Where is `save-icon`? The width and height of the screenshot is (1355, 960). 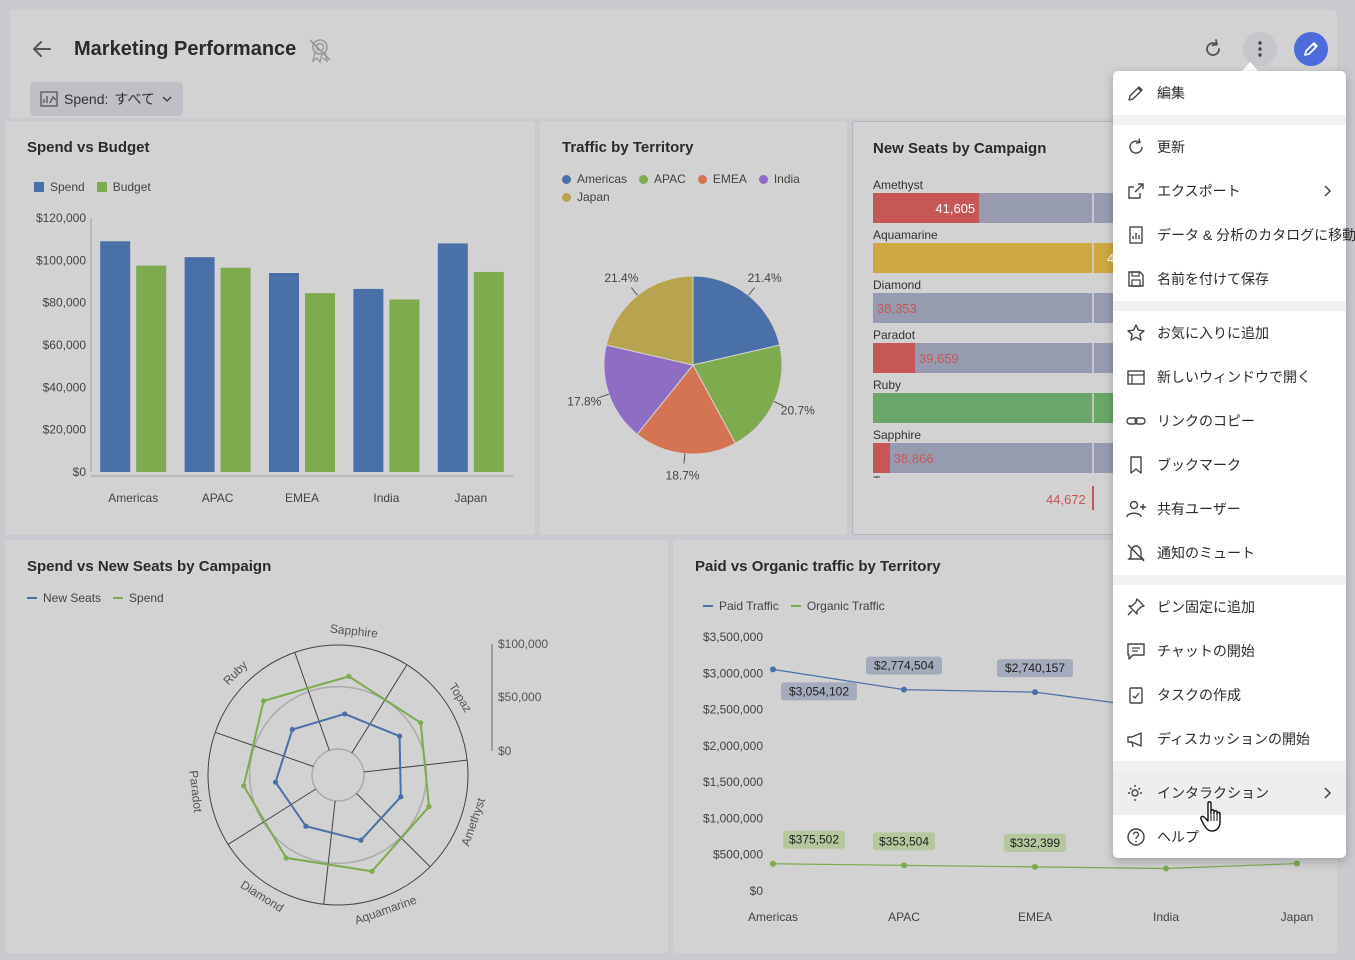 save-icon is located at coordinates (1136, 279).